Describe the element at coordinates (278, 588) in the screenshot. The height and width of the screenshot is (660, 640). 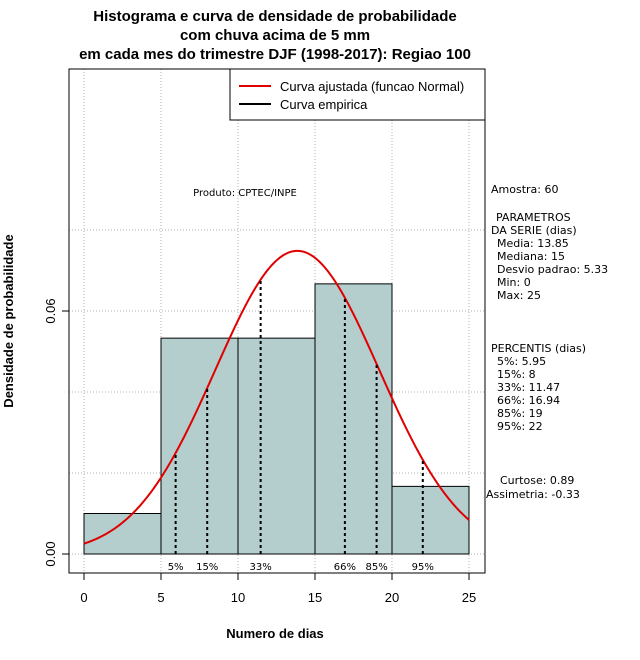
I see `x-axis: 0 5 10 15 20 25` at that location.